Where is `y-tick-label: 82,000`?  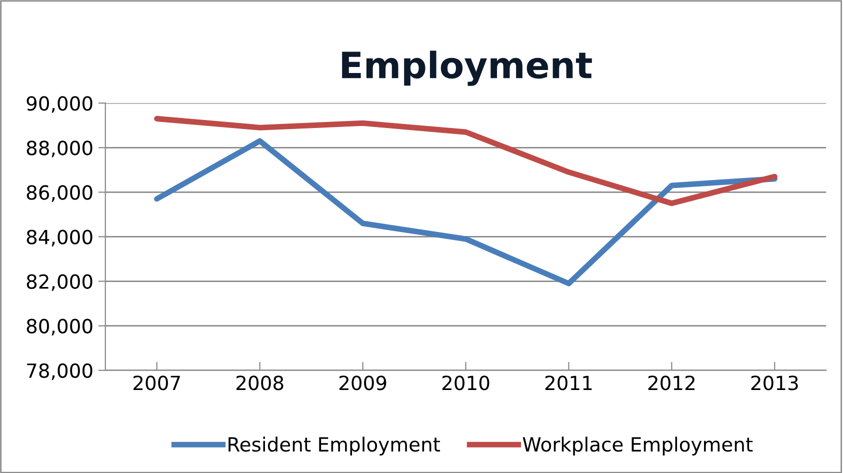 y-tick-label: 82,000 is located at coordinates (59, 282).